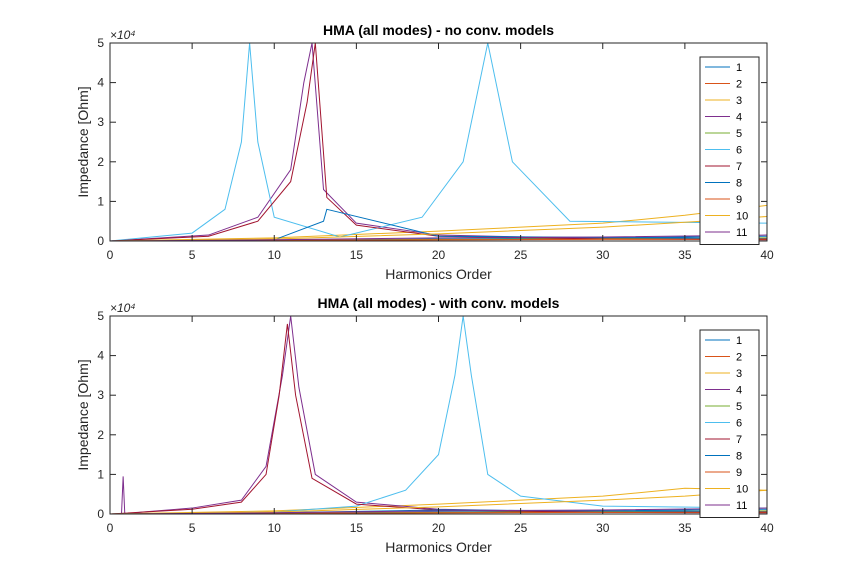 The height and width of the screenshot is (576, 847). What do you see at coordinates (685, 255) in the screenshot?
I see `chart-1-x-tick-label: 35` at bounding box center [685, 255].